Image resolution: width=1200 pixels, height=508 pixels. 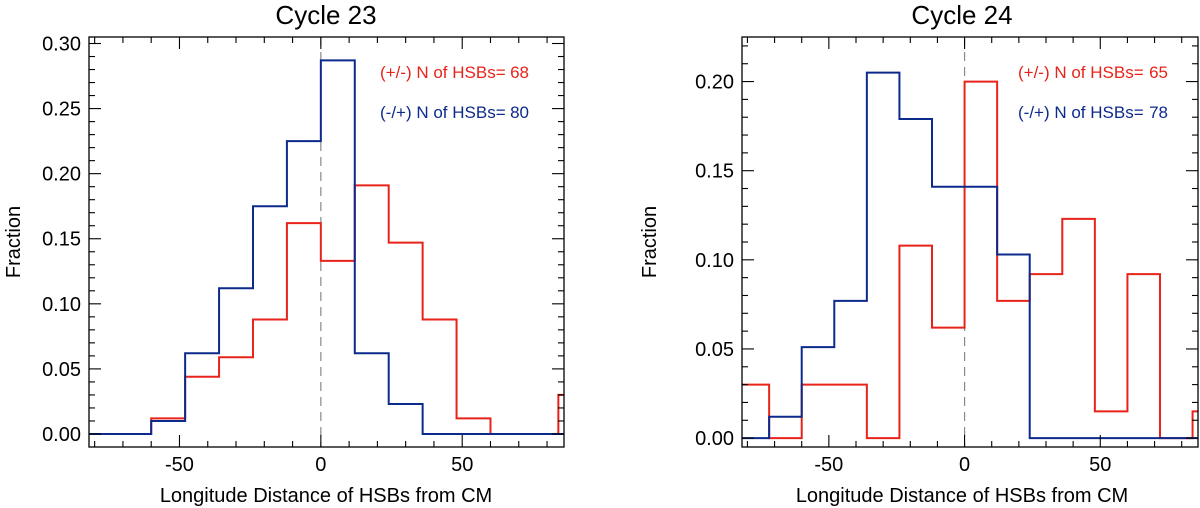 I want to click on chart-title: Cycle 24, so click(x=961, y=15).